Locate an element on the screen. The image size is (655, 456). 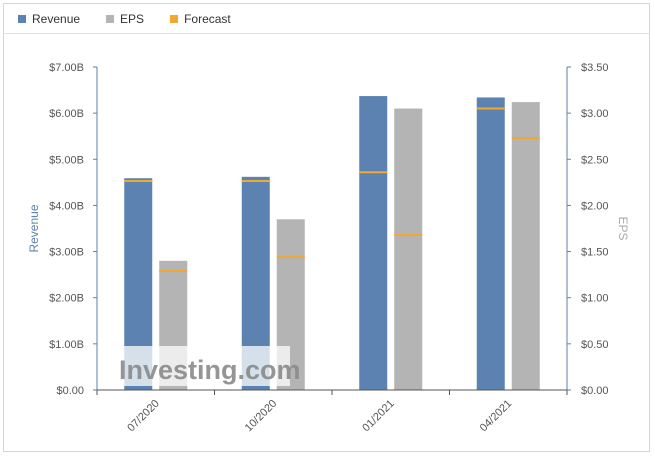
right-tick-label: $2.00 is located at coordinates (595, 206).